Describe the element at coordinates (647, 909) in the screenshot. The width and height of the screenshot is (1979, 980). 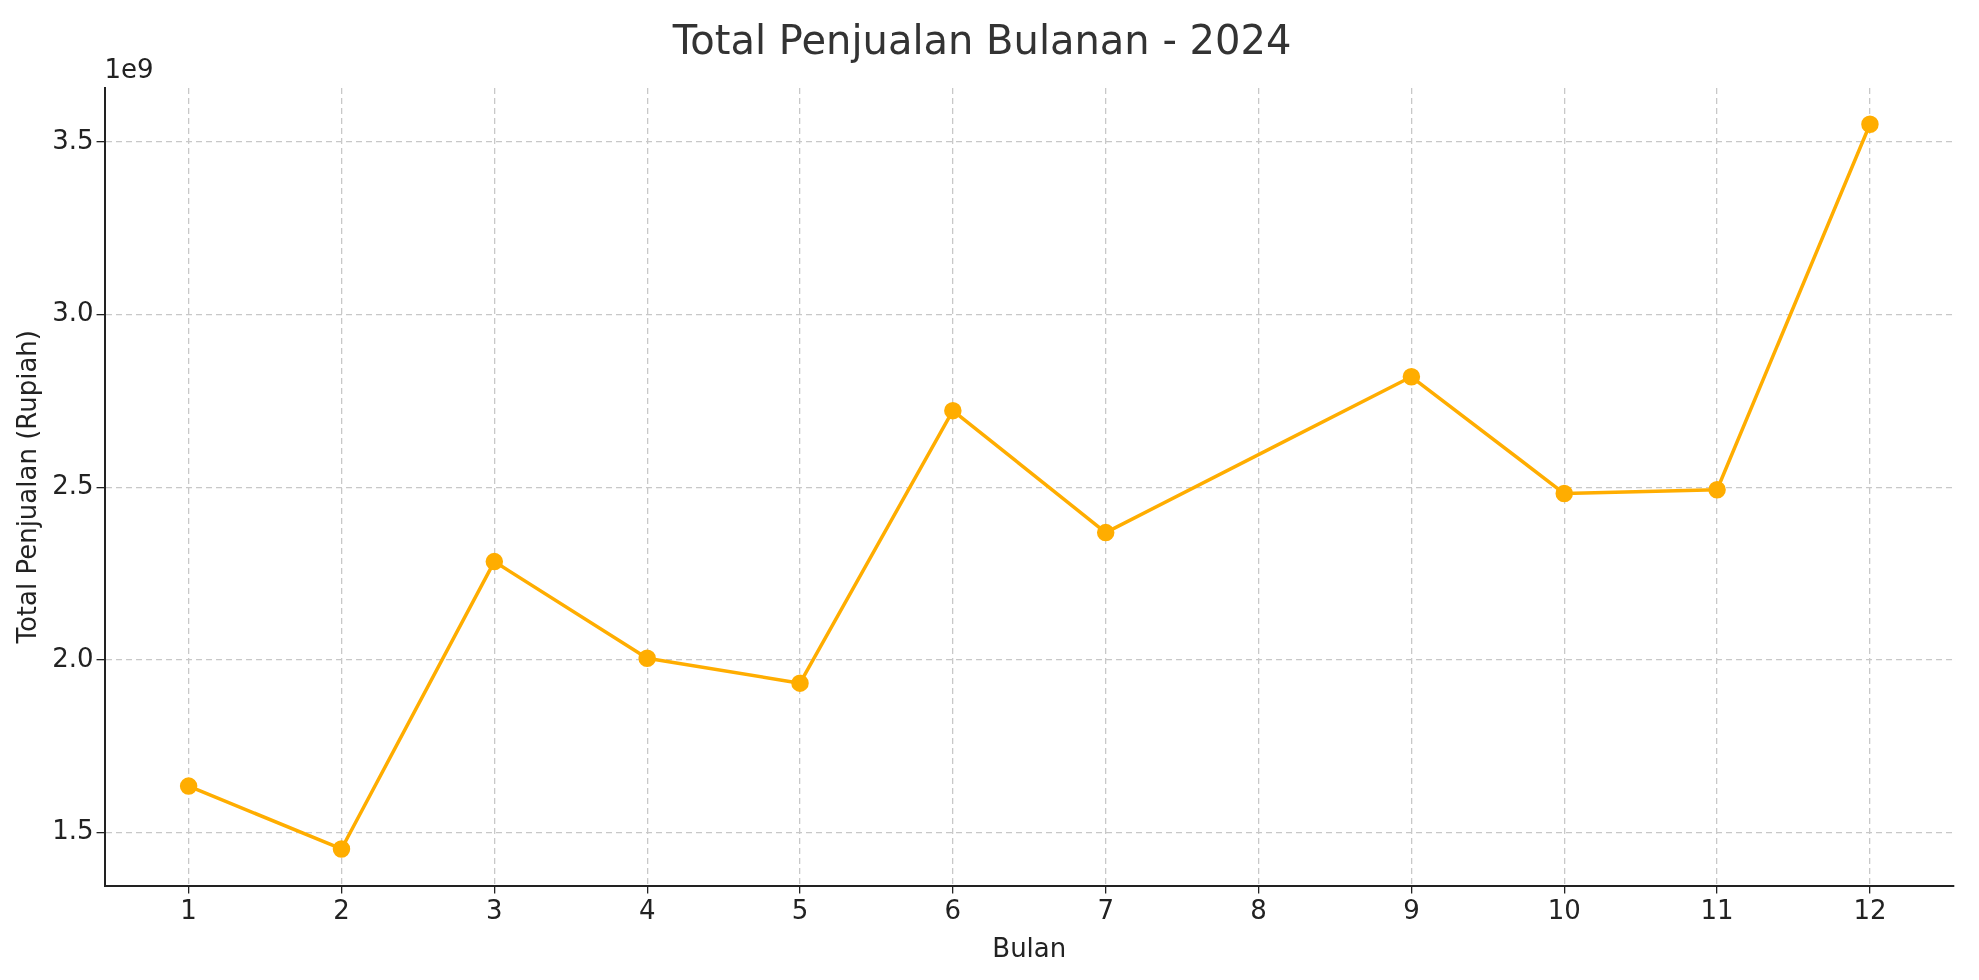
I see `x-tick-label: 4` at that location.